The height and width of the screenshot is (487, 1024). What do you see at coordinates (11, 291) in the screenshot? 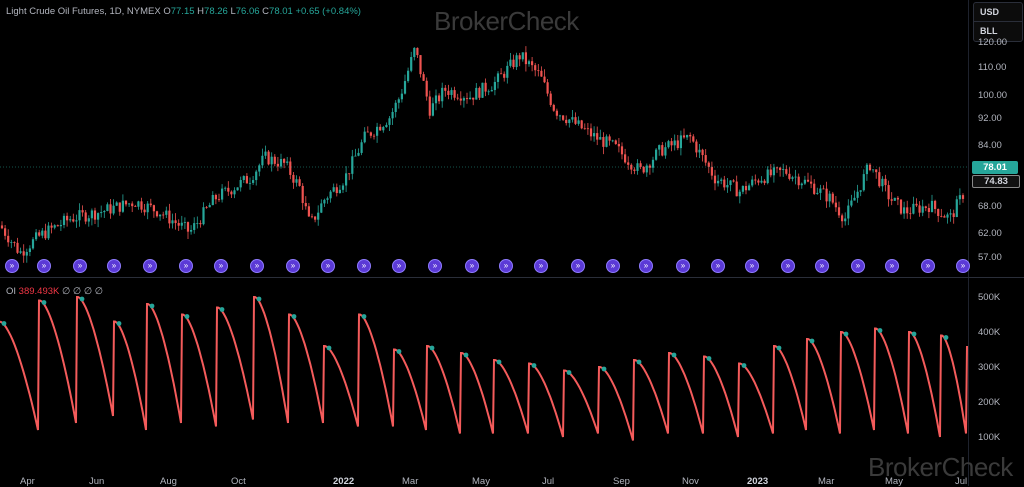
I see `oi-label-text: OI` at bounding box center [11, 291].